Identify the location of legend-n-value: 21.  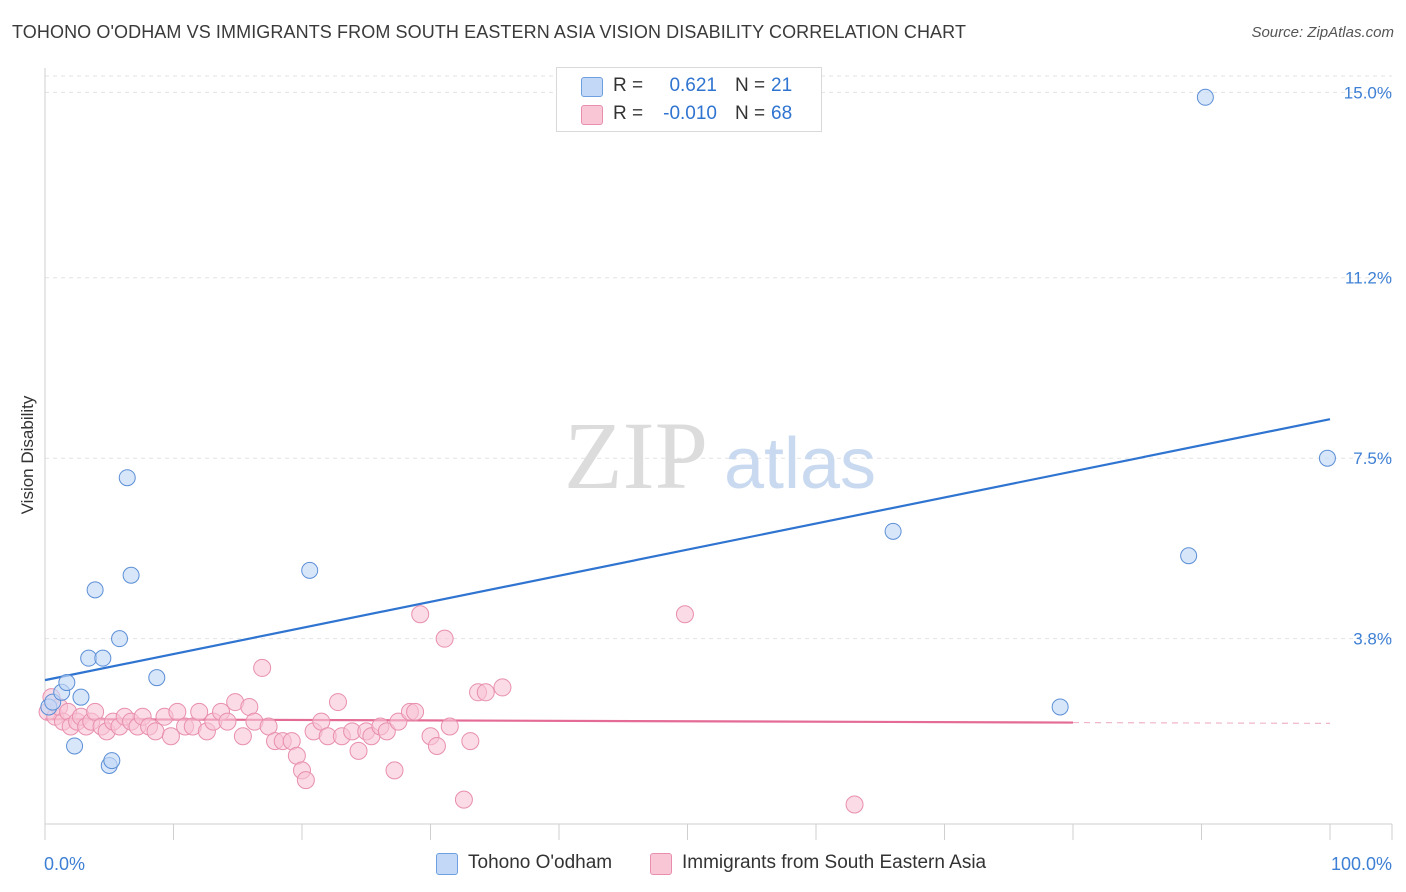
(782, 85).